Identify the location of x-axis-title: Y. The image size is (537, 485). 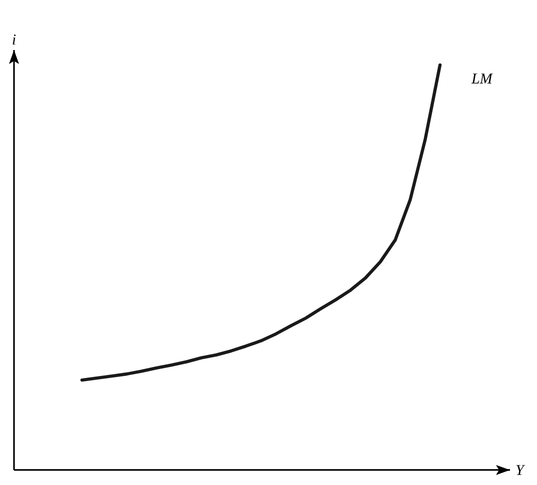
(521, 470).